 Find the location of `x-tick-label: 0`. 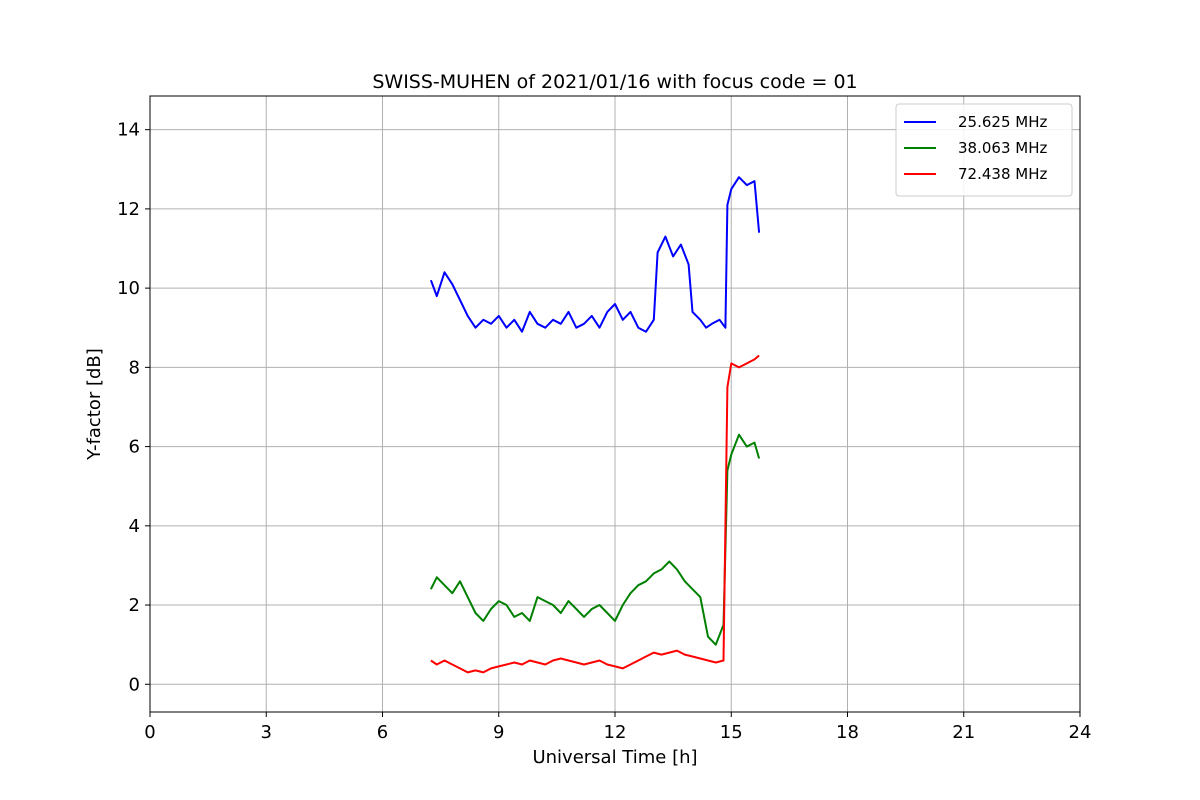

x-tick-label: 0 is located at coordinates (149, 732).